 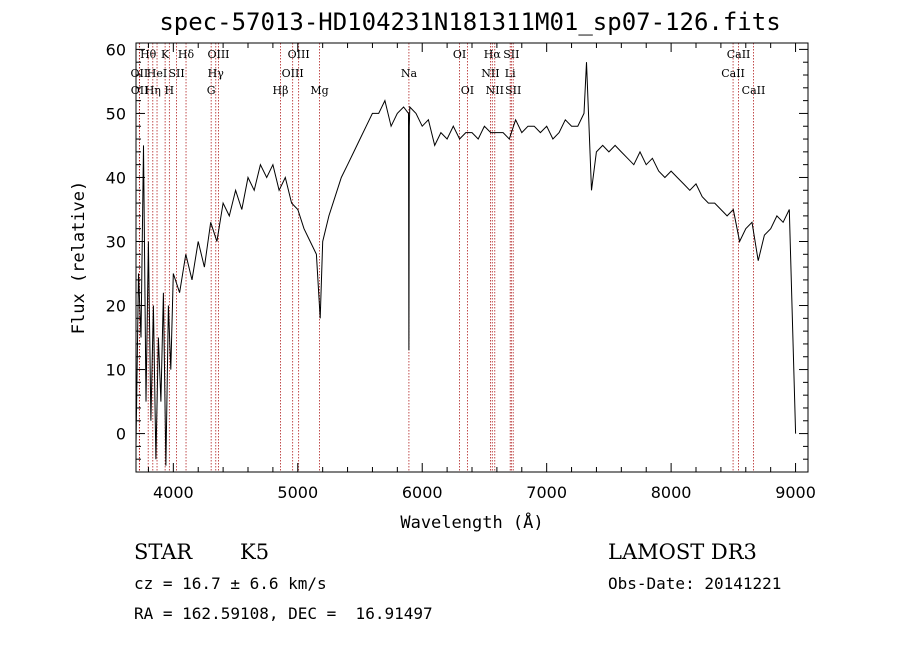 I want to click on marker-label: Hβ, so click(x=281, y=90).